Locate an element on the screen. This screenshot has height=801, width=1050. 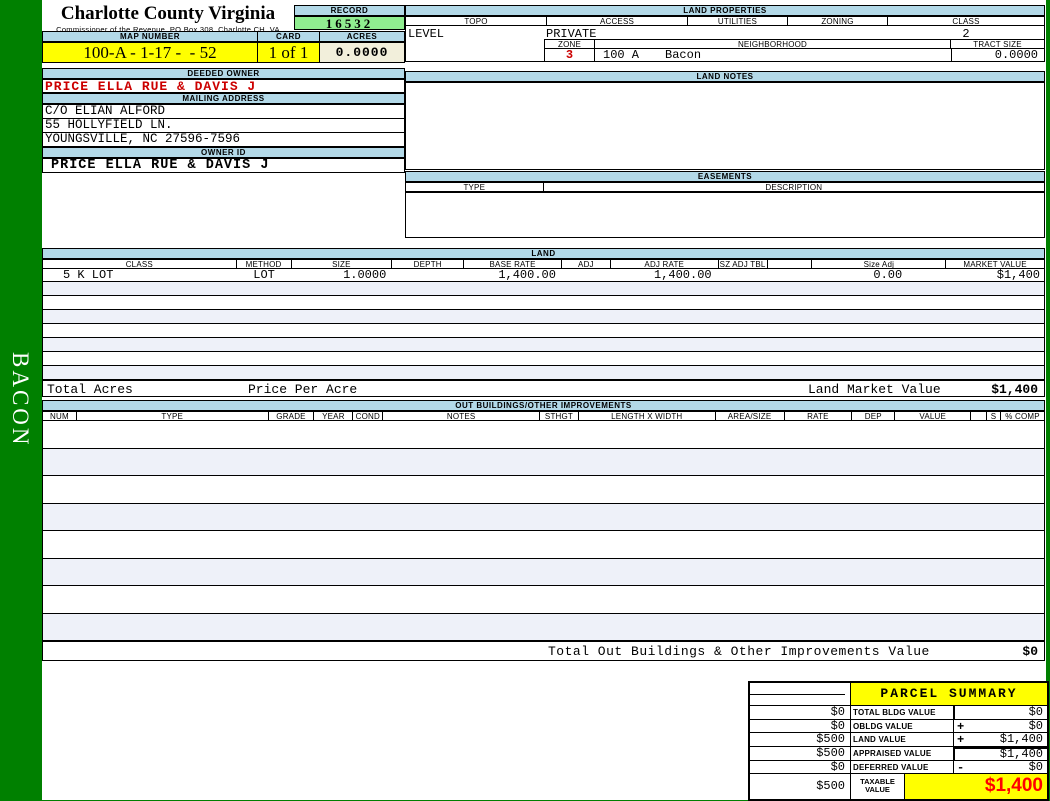
ps-row-taxable: $500 TAXABLE VALUE $1,400 is located at coordinates (898, 786).